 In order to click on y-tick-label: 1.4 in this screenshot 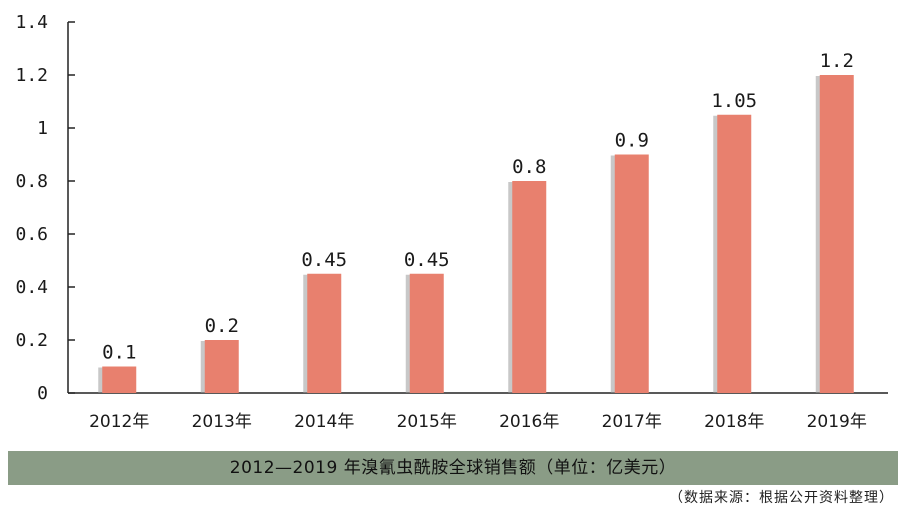, I will do `click(31, 22)`.